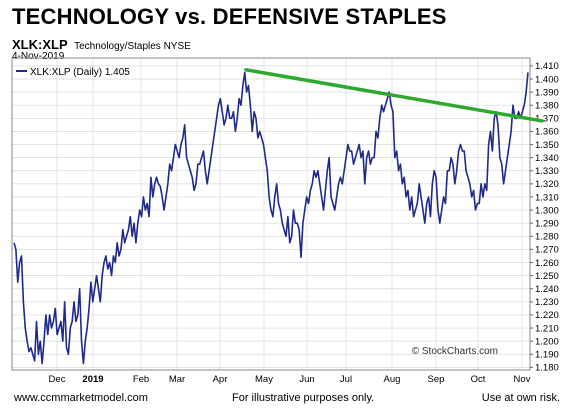 Image resolution: width=580 pixels, height=414 pixels. What do you see at coordinates (547, 158) in the screenshot?
I see `y-tick-label: 1.340` at bounding box center [547, 158].